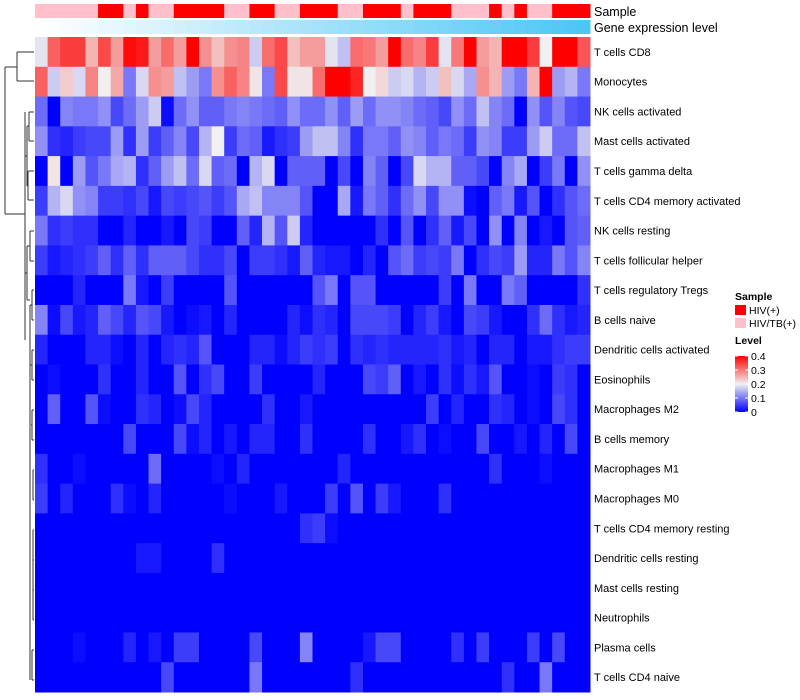  Describe the element at coordinates (636, 410) in the screenshot. I see `row-label: Macrophages M2` at that location.